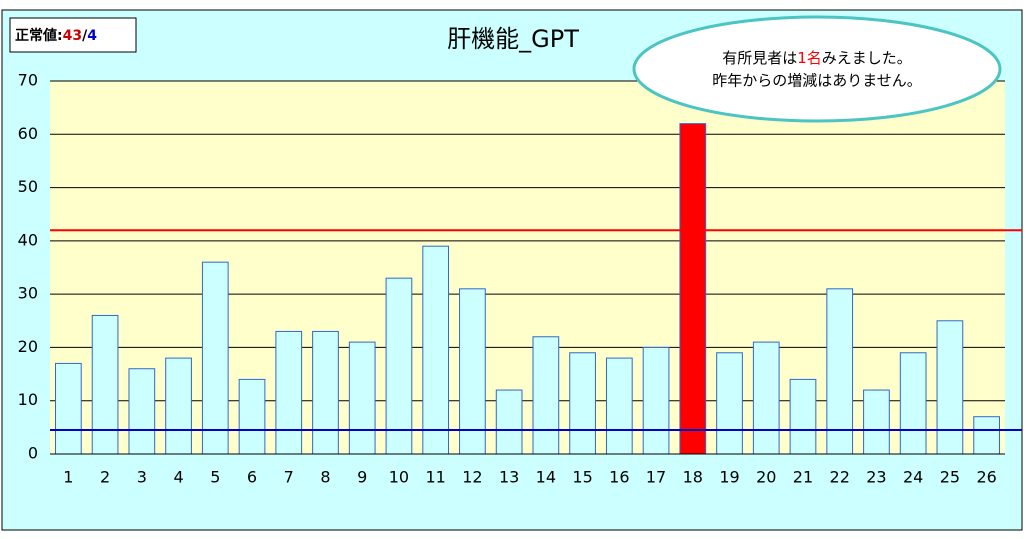 Image resolution: width=1026 pixels, height=539 pixels. Describe the element at coordinates (766, 477) in the screenshot. I see `x-tick-label: 20` at that location.